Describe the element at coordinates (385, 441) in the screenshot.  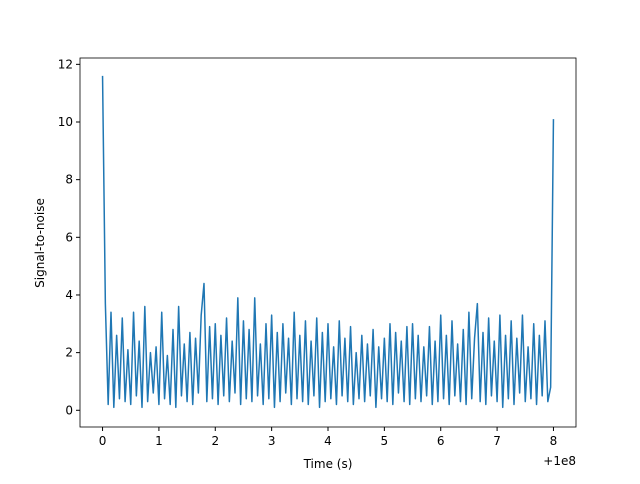
I see `x-tick-label: 5` at that location.